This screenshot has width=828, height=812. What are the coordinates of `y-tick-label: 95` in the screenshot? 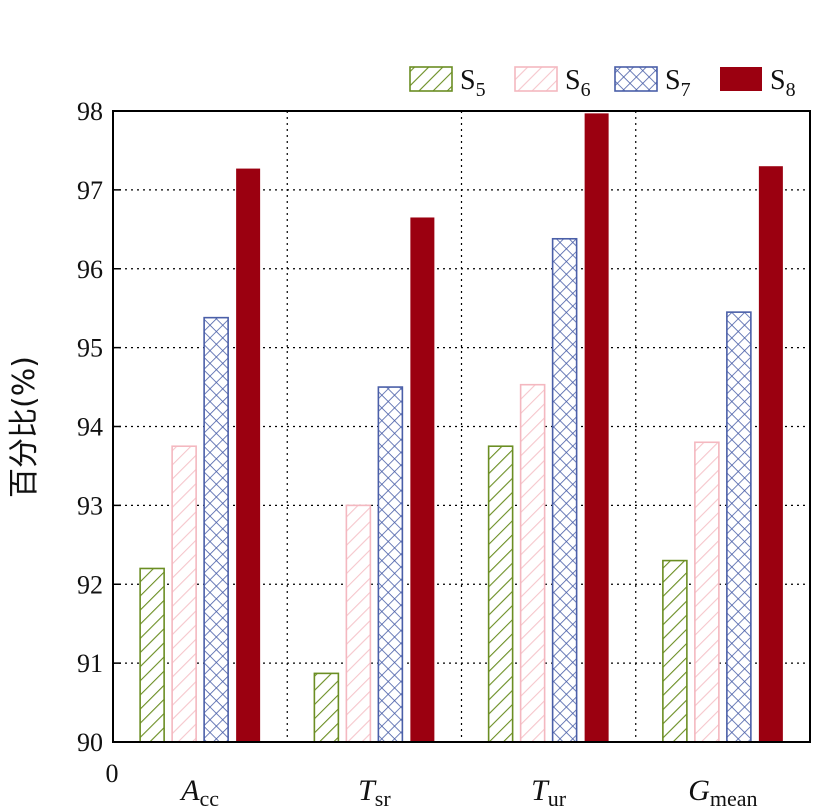 It's located at (90, 348).